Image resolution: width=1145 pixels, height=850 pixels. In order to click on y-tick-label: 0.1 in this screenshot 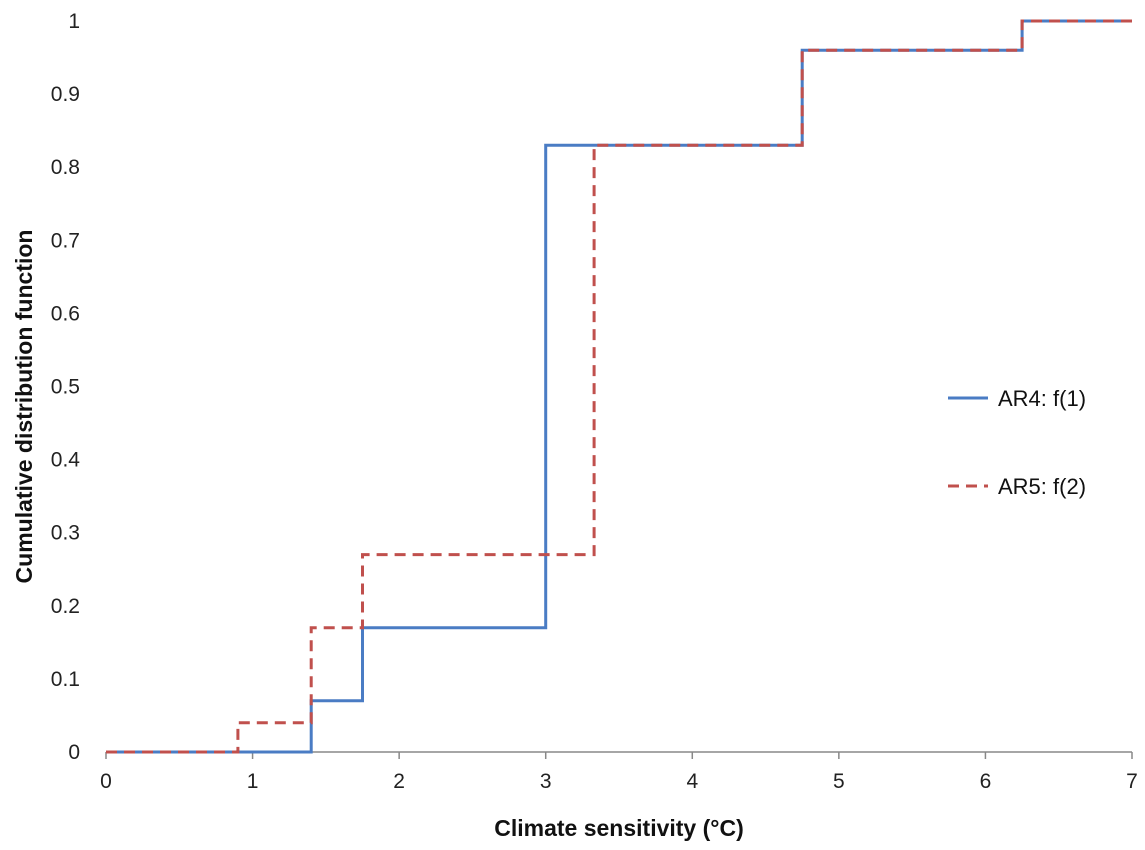, I will do `click(65, 679)`.